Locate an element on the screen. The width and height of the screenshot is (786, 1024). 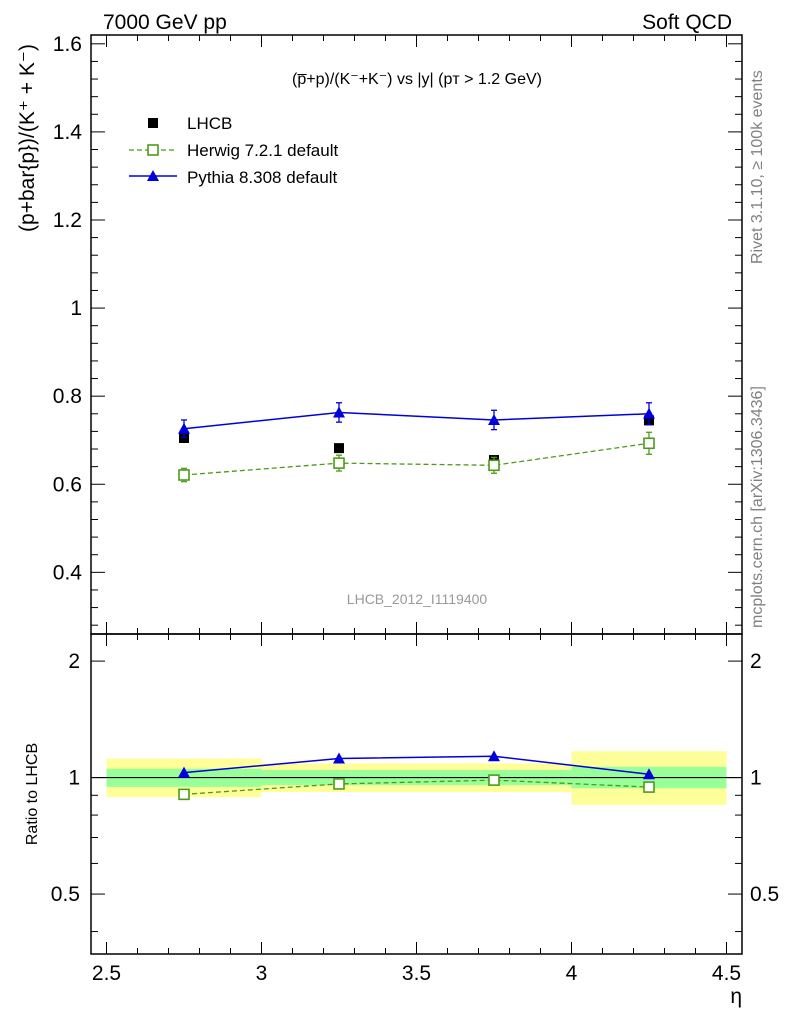
y-tick-label: 1.6 is located at coordinates (67, 44).